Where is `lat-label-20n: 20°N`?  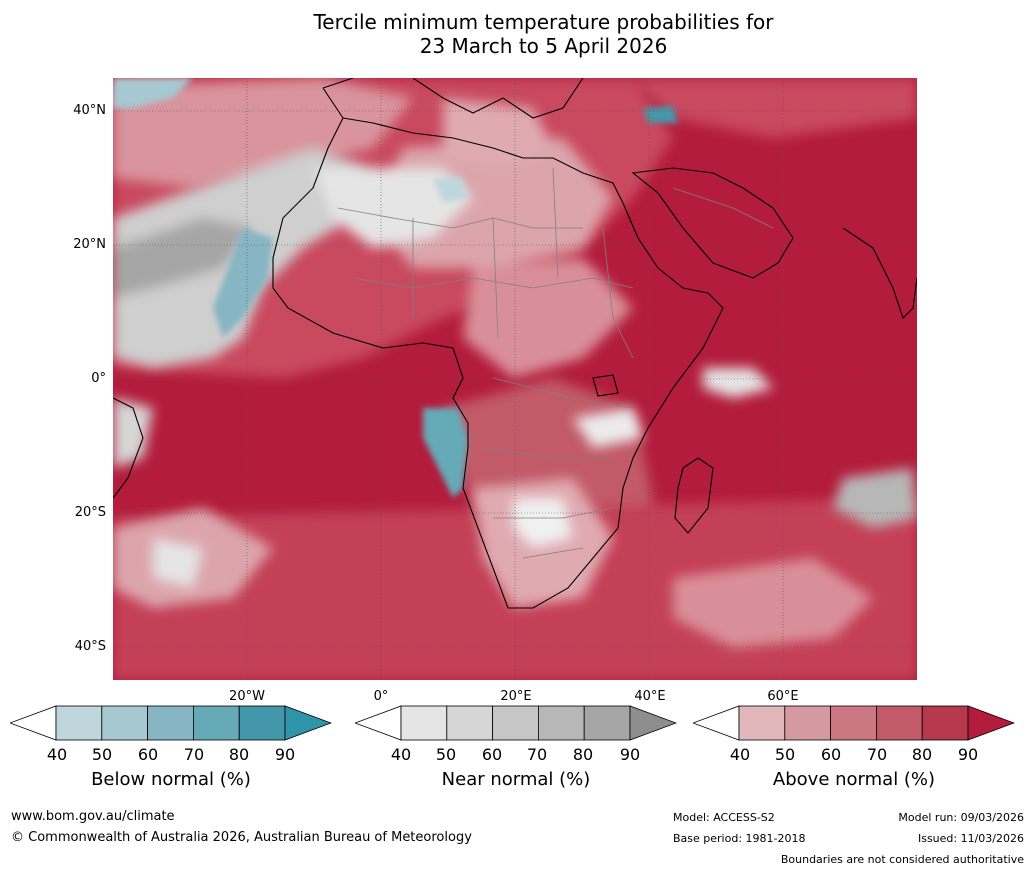 lat-label-20n: 20°N is located at coordinates (89, 244).